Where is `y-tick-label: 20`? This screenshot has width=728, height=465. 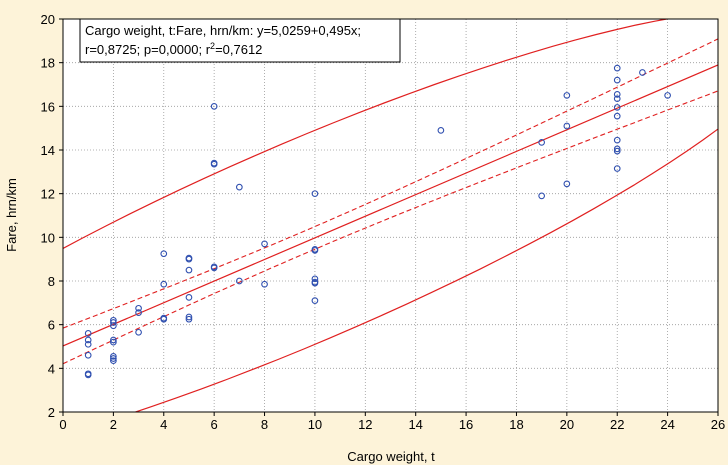
y-tick-label: 20 is located at coordinates (48, 19).